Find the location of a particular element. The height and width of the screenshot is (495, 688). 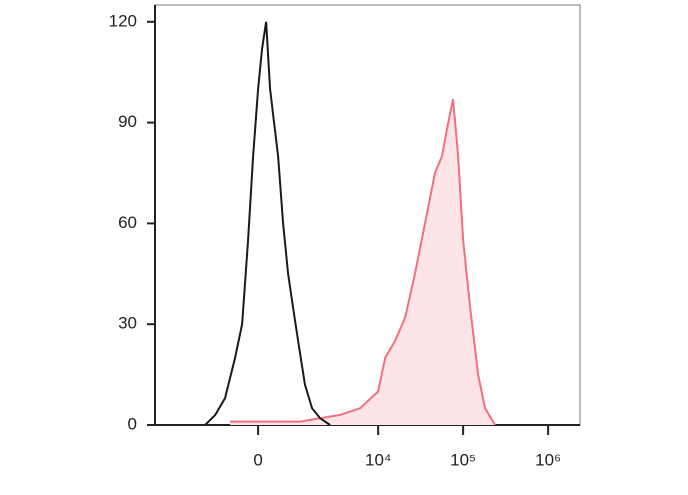

y-tick-label: 60 is located at coordinates (127, 222).